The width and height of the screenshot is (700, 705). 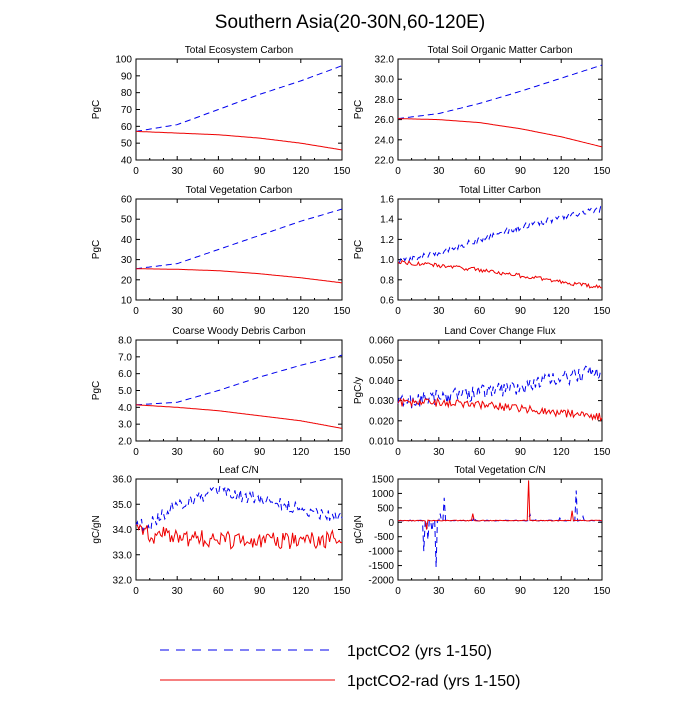 I want to click on xtick-label-total-vegetation-c-n: 90, so click(x=521, y=591).